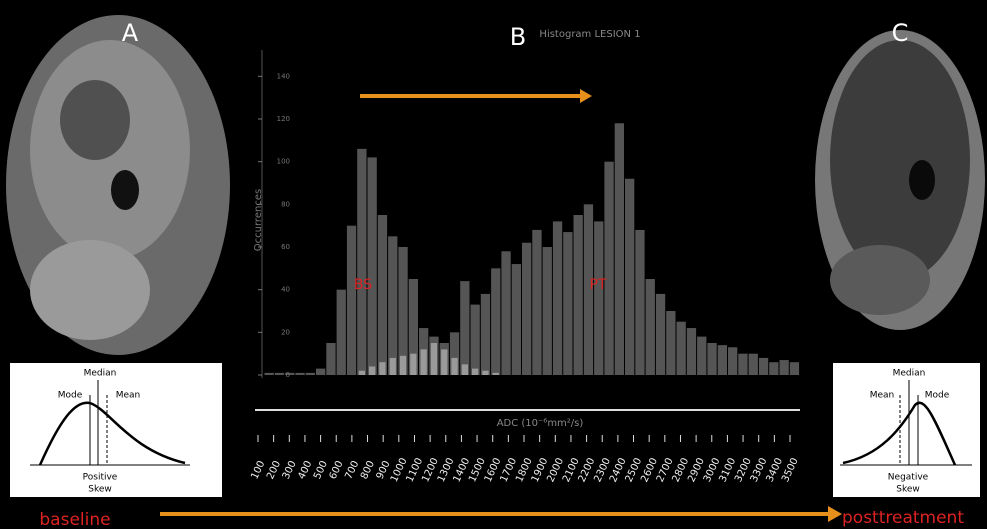  What do you see at coordinates (518, 37) in the screenshot?
I see `panel-label: B` at bounding box center [518, 37].